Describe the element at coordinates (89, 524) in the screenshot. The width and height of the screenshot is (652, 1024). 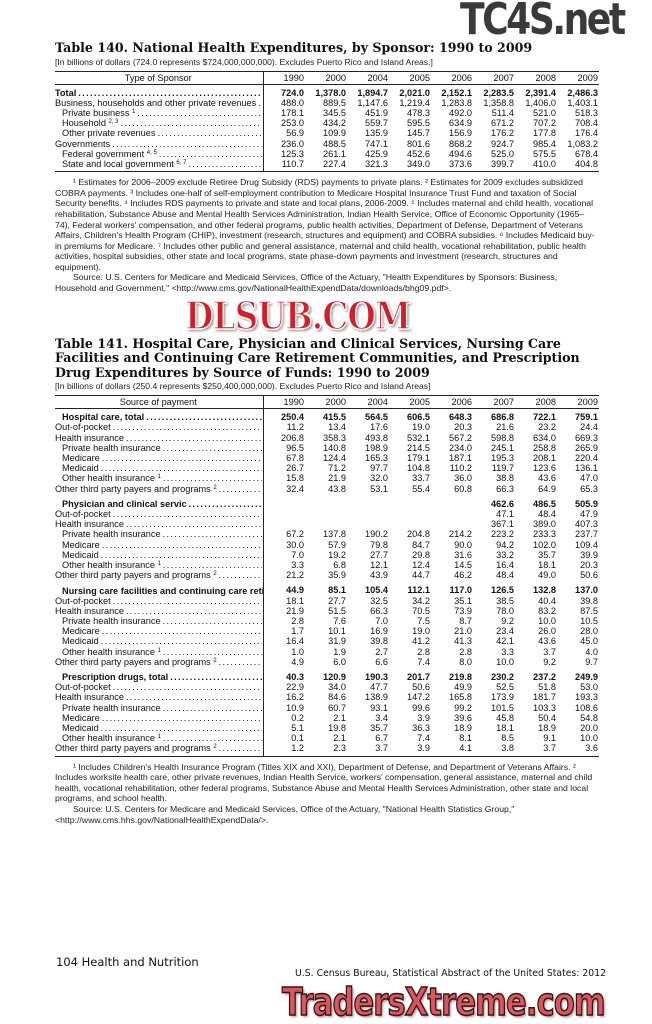
I see `row-label-text: Health insurance` at that location.